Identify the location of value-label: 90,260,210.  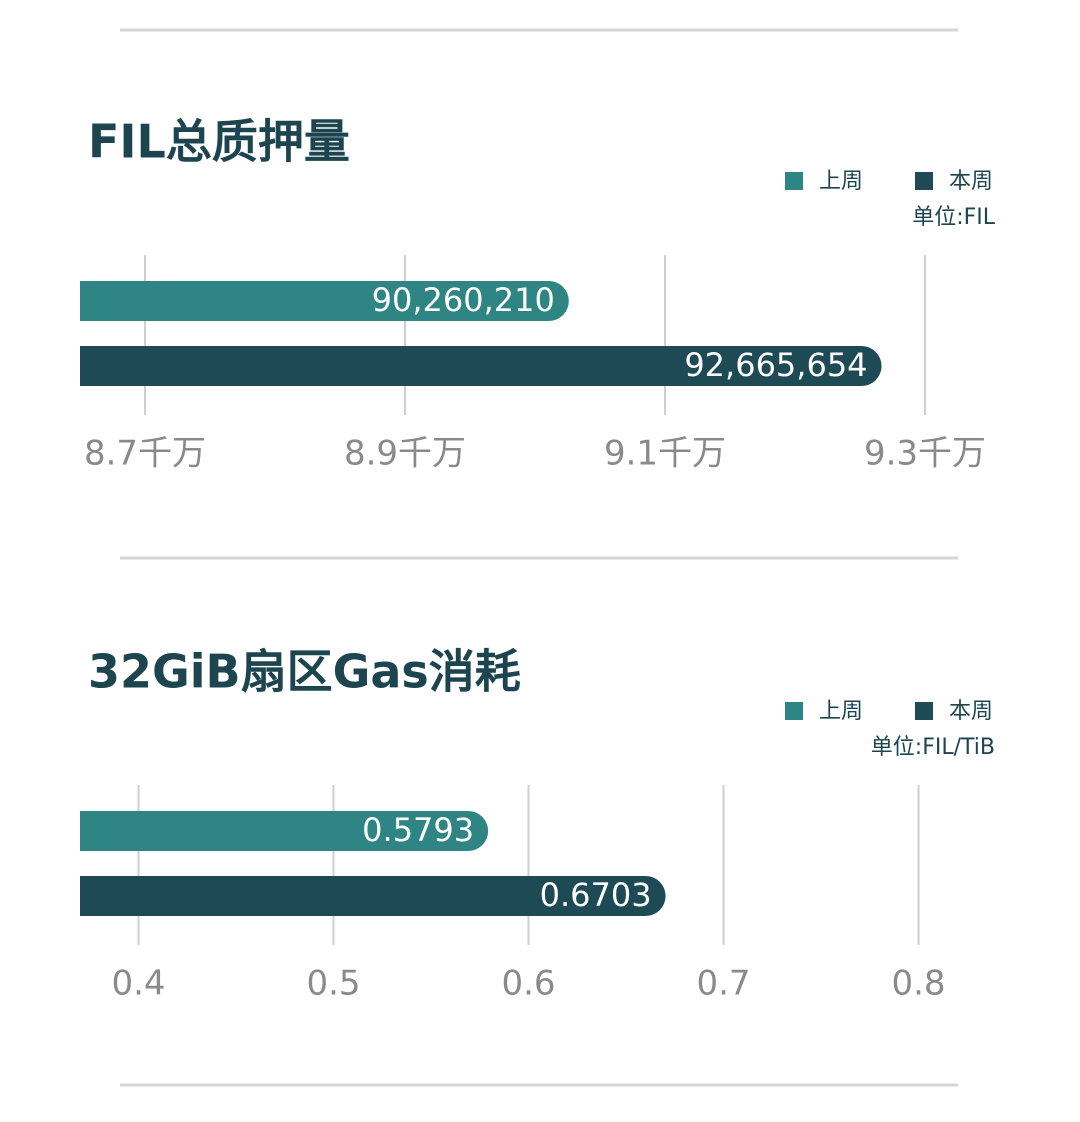
(463, 300).